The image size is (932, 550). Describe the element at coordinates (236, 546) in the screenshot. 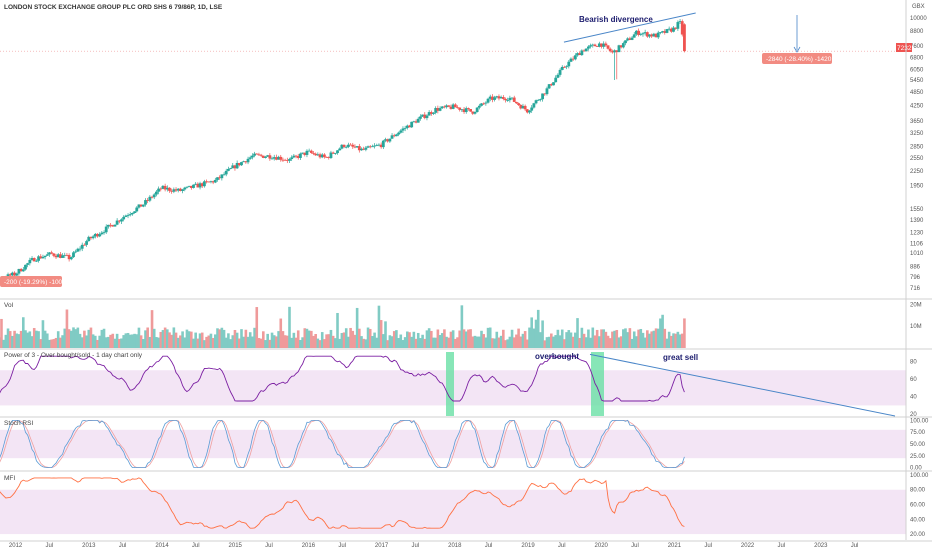

I see `time-tick-label: 2015` at that location.